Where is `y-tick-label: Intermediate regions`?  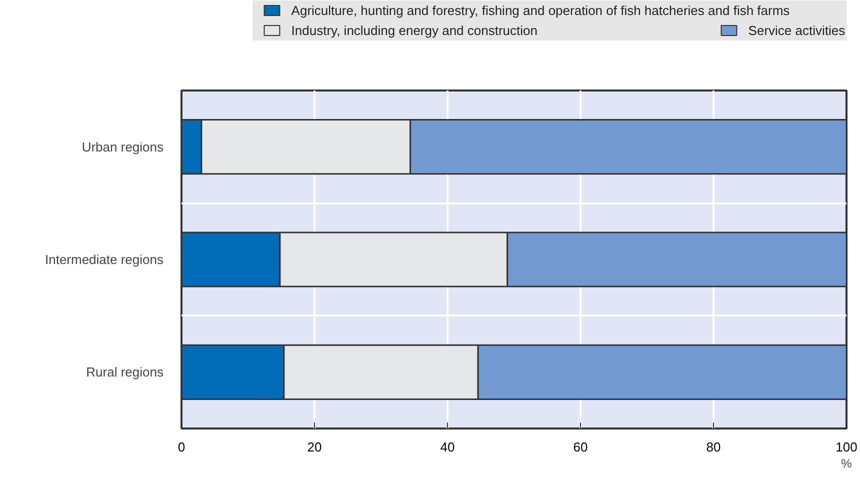 y-tick-label: Intermediate regions is located at coordinates (104, 259).